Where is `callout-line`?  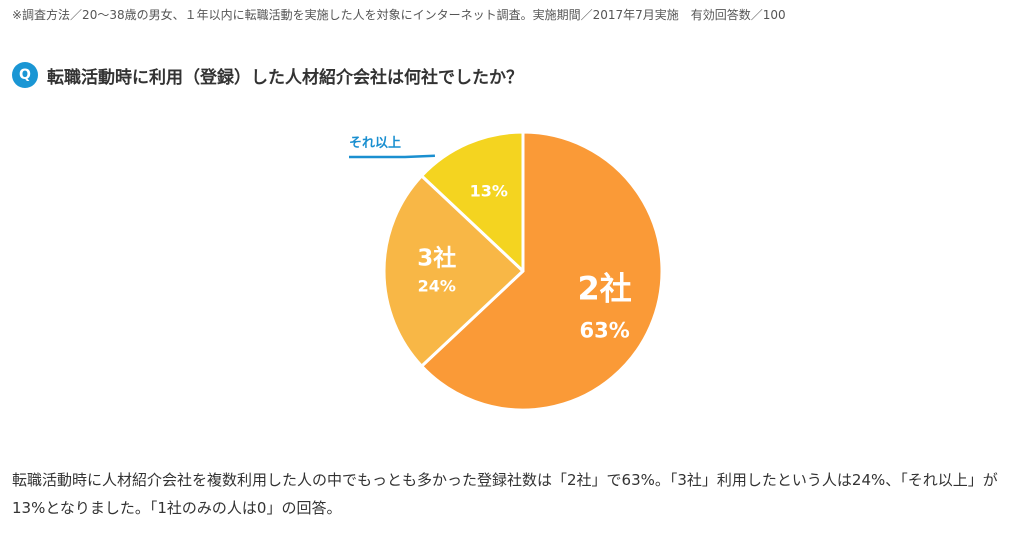 callout-line is located at coordinates (392, 156).